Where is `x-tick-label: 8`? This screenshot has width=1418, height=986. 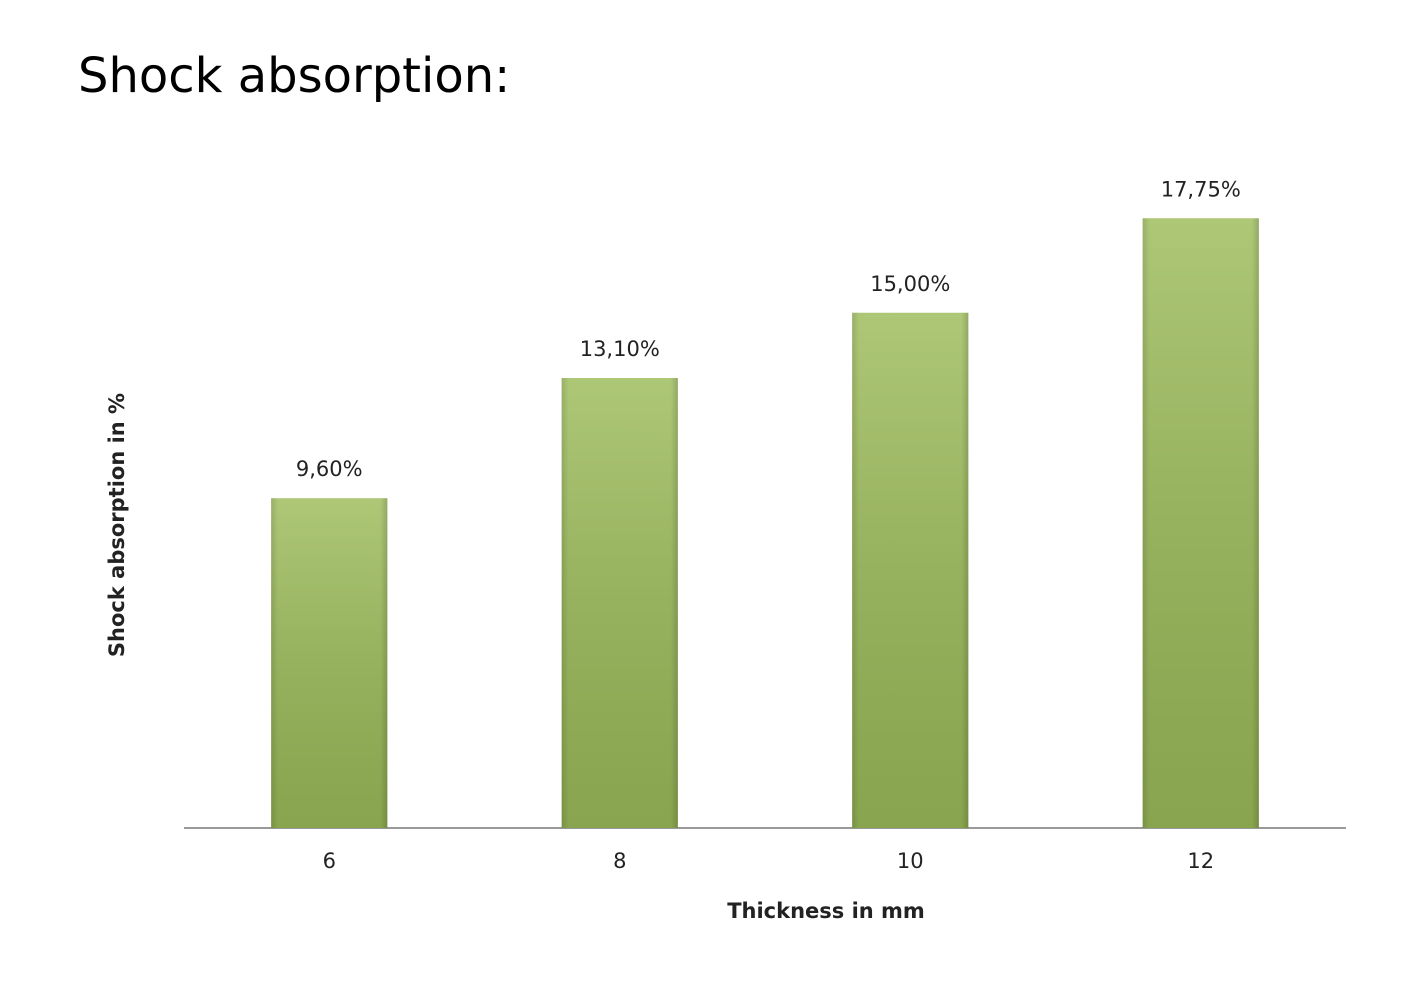 x-tick-label: 8 is located at coordinates (619, 861).